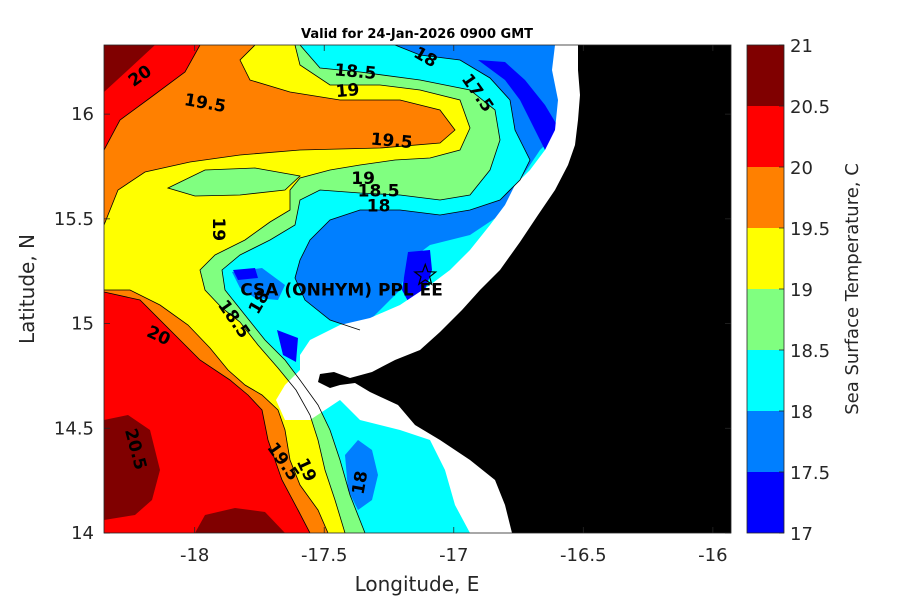  Describe the element at coordinates (417, 34) in the screenshot. I see `chart-title: Valid for 24-Jan-2026 0900 GMT` at that location.